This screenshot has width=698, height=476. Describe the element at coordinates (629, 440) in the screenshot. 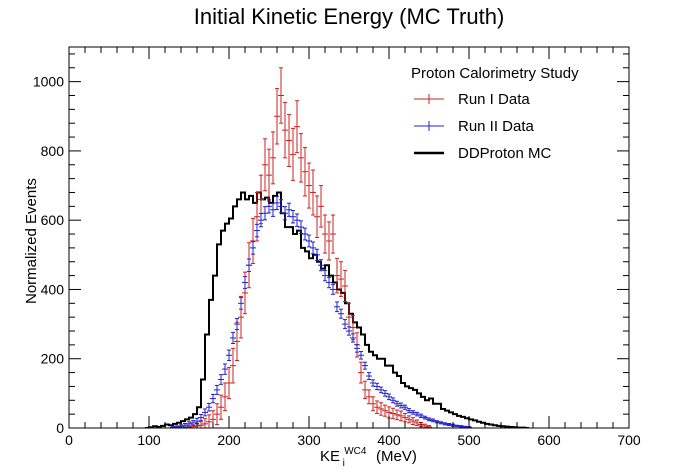

I see `x-tick-label: 700` at that location.